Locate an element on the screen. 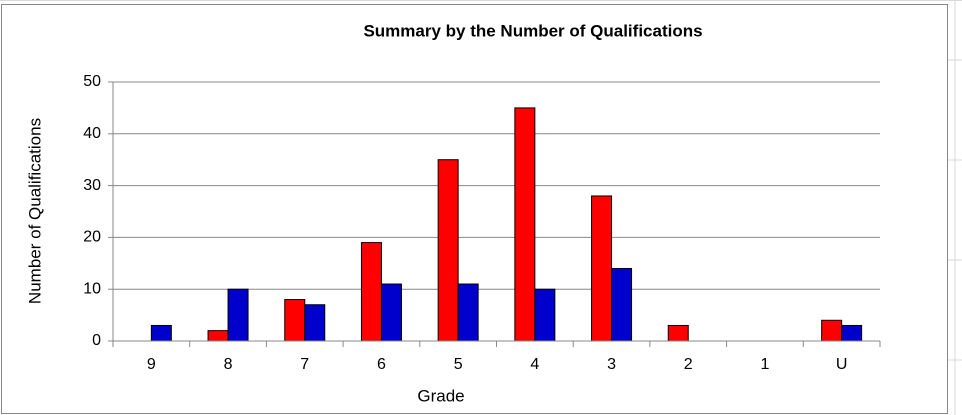  x-tick-label: 8 is located at coordinates (228, 364).